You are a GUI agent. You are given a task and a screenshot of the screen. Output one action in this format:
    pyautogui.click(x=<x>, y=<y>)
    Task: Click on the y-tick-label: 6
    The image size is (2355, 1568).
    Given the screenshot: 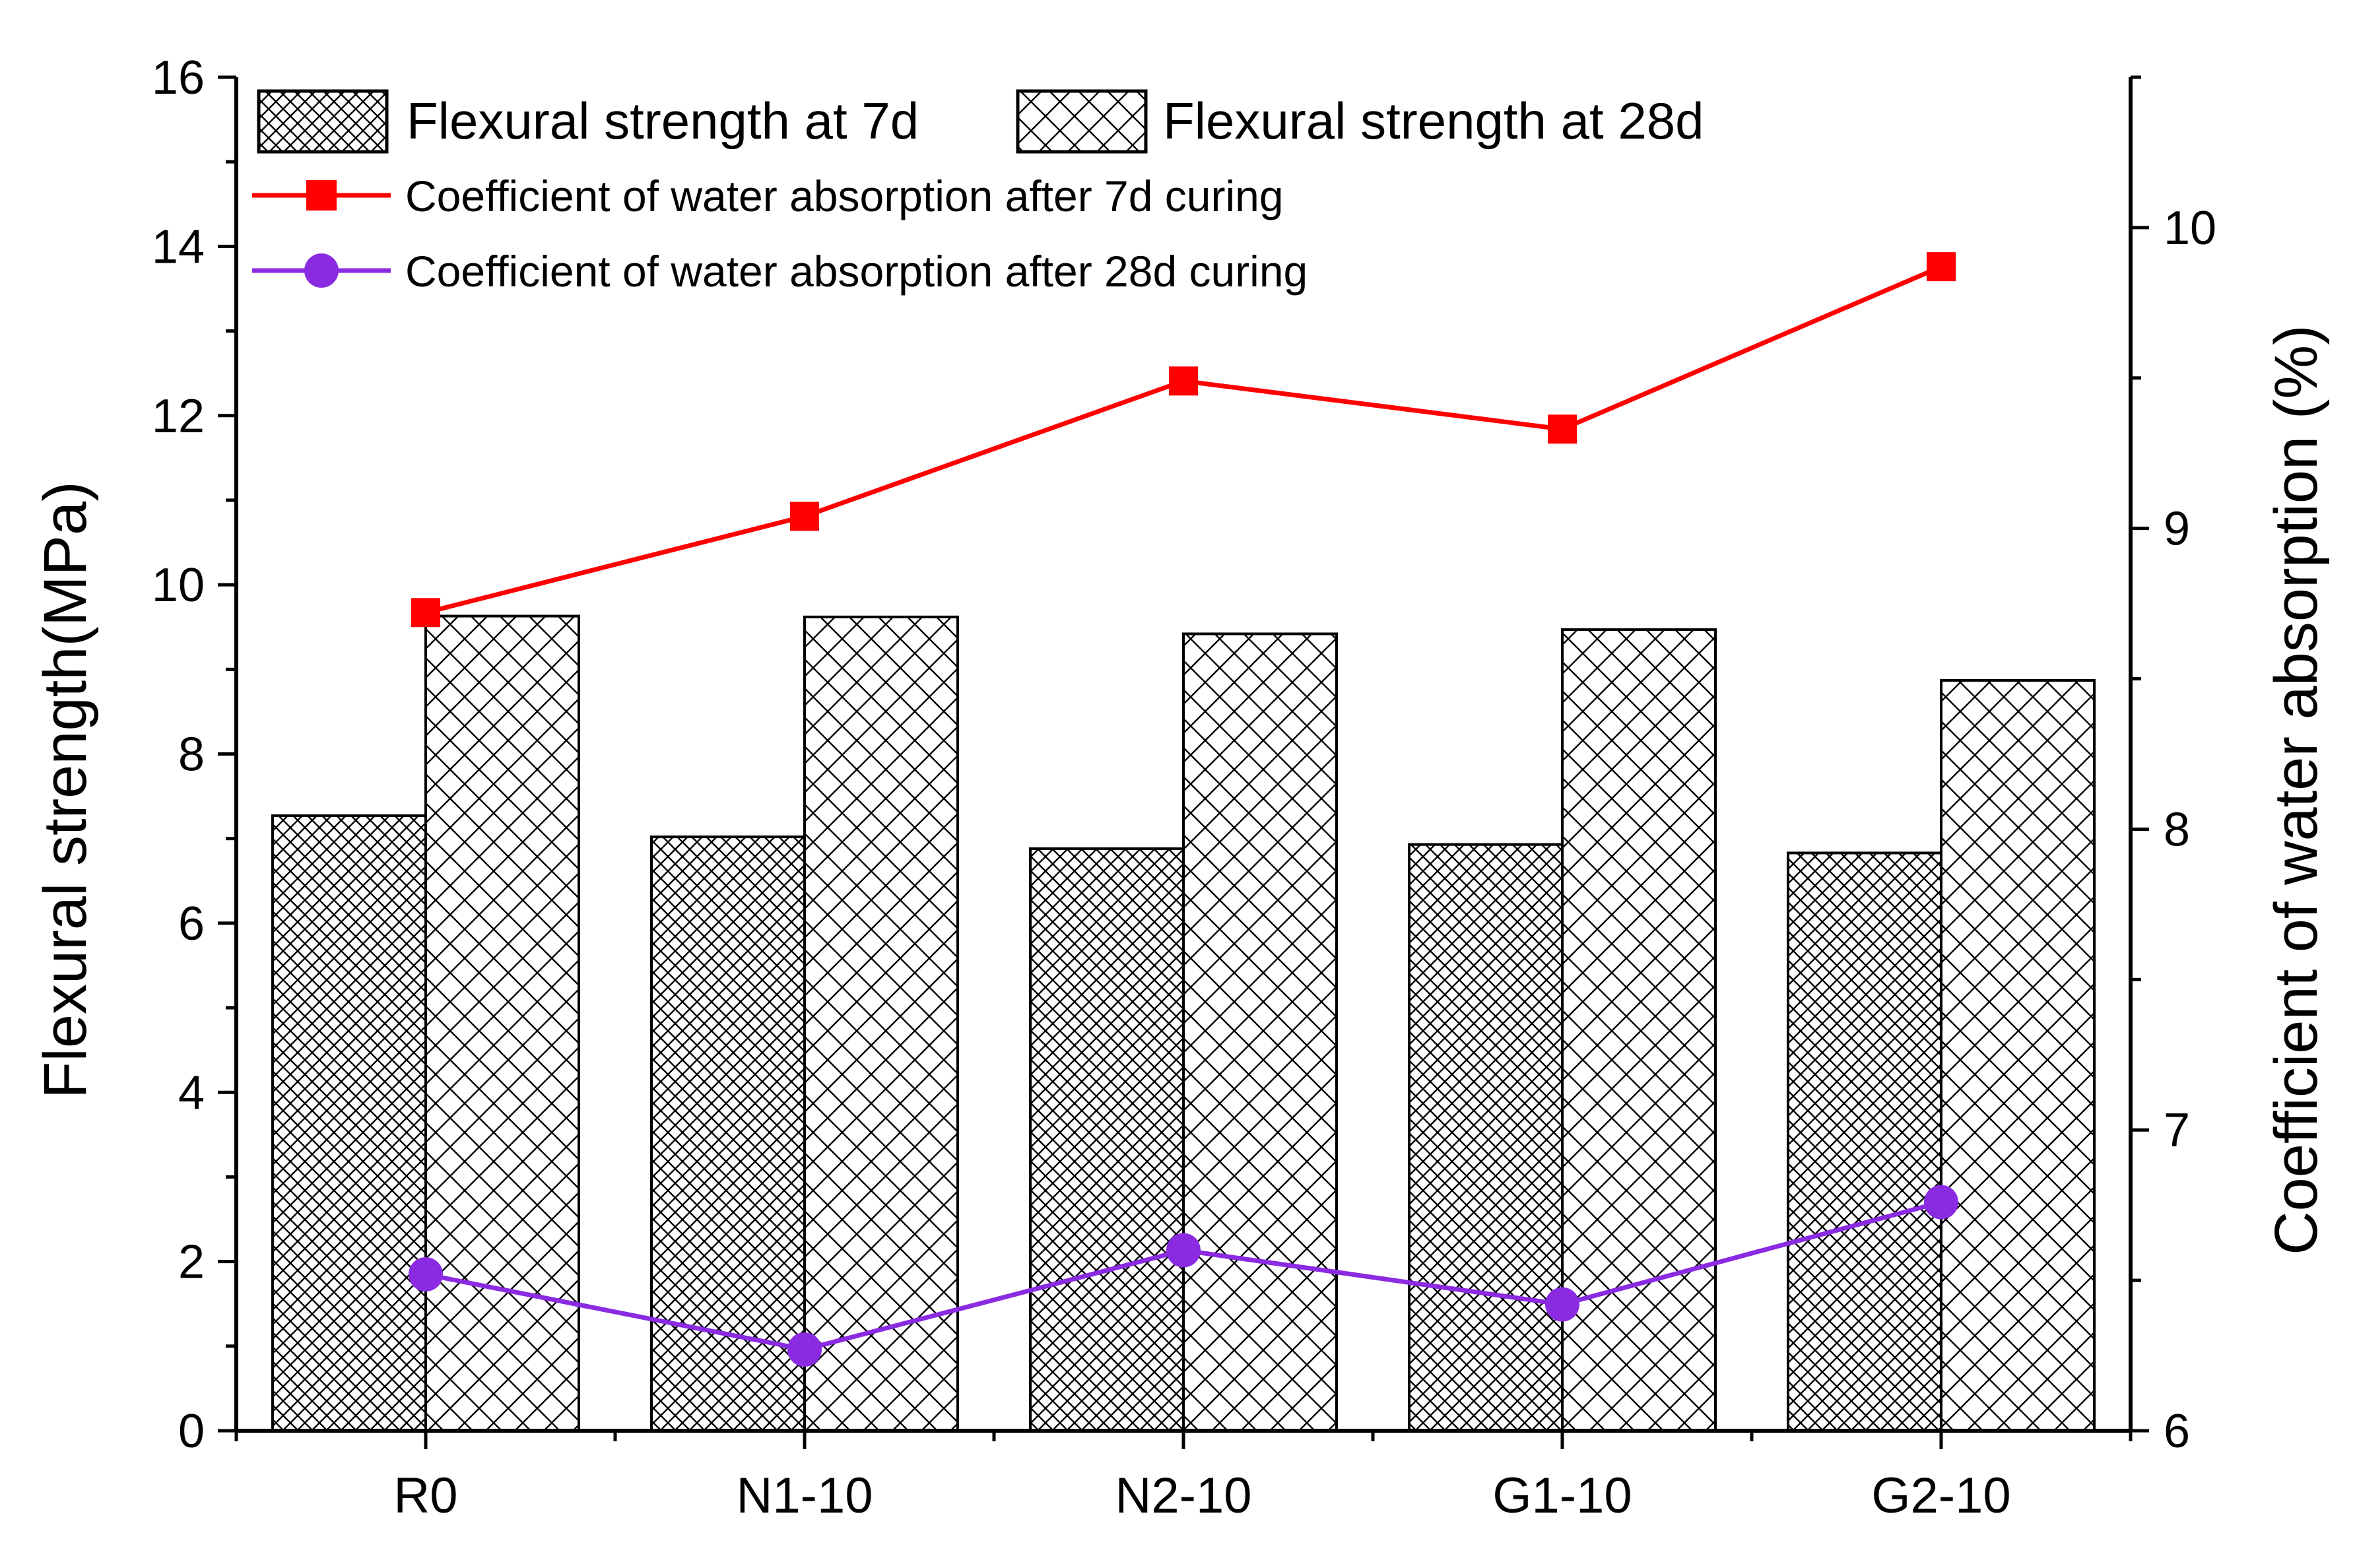 What is the action you would take?
    pyautogui.click(x=192, y=924)
    